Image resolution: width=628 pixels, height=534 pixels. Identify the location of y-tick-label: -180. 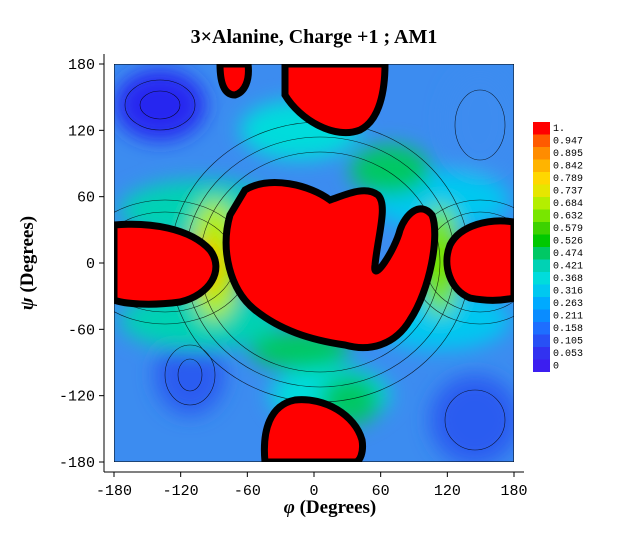
(77, 463).